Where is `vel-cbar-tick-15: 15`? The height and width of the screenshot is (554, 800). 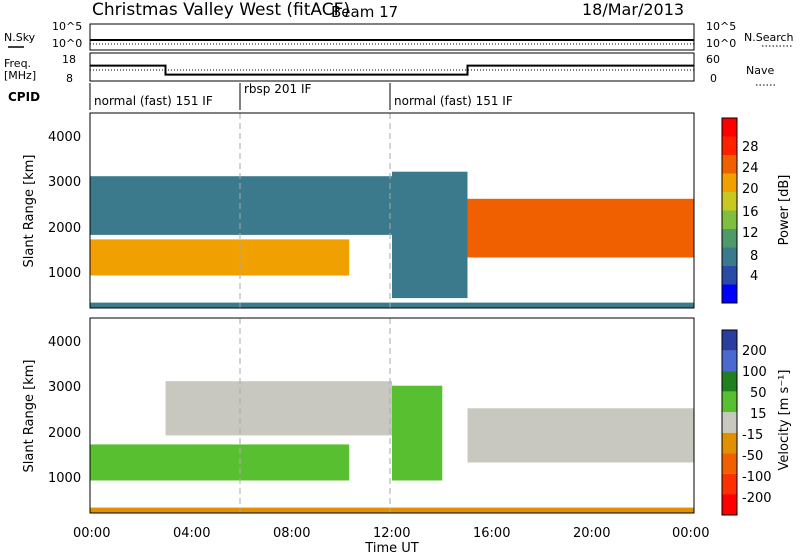
vel-cbar-tick-15: 15 is located at coordinates (758, 414).